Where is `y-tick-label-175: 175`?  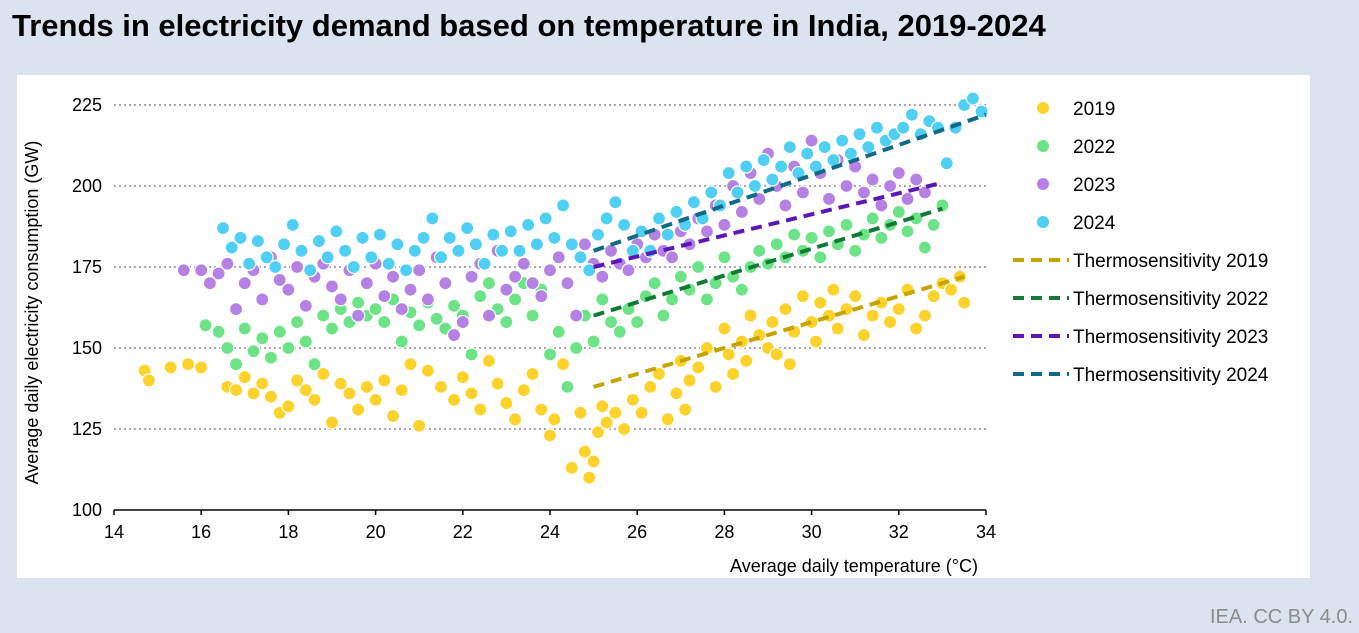
y-tick-label-175: 175 is located at coordinates (87, 267).